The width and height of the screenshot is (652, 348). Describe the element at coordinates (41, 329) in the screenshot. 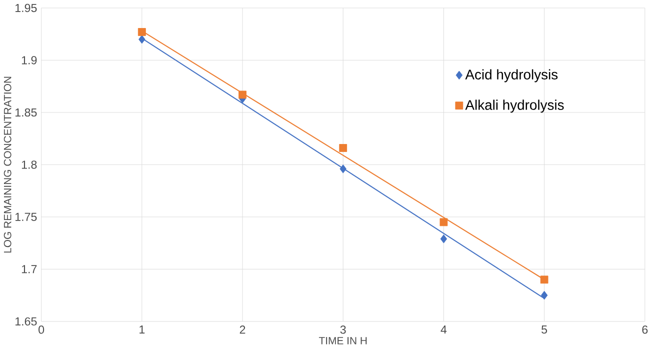

I see `x-tick-label: 0` at that location.